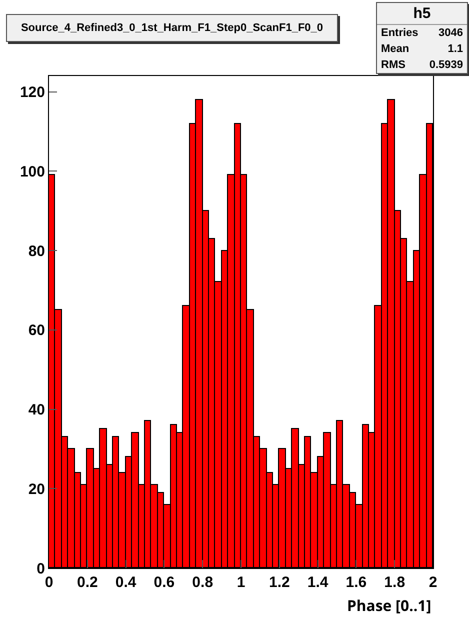 The height and width of the screenshot is (617, 469). Describe the element at coordinates (40, 569) in the screenshot. I see `y-tick-label: 0` at that location.